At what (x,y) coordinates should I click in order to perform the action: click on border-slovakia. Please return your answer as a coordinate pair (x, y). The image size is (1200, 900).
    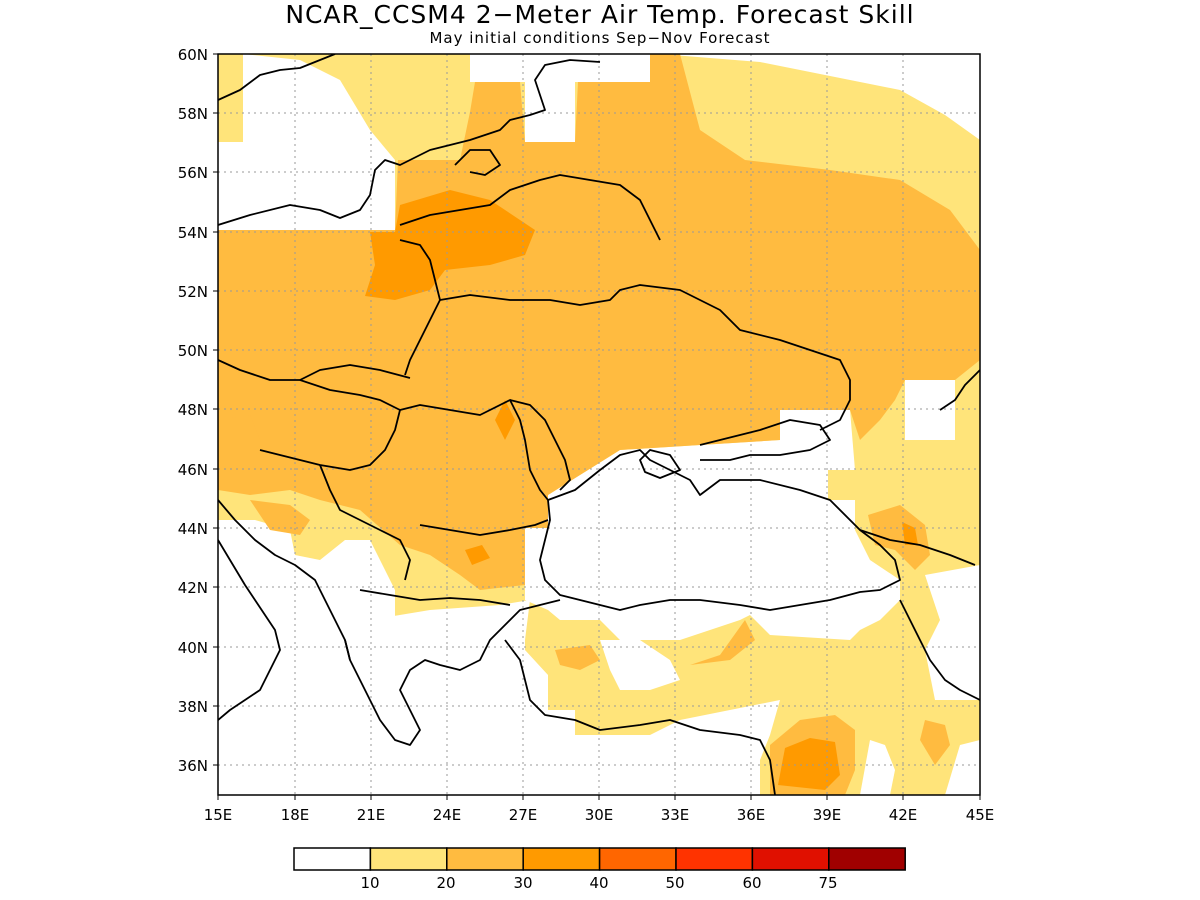
    Looking at the image, I should click on (355, 372).